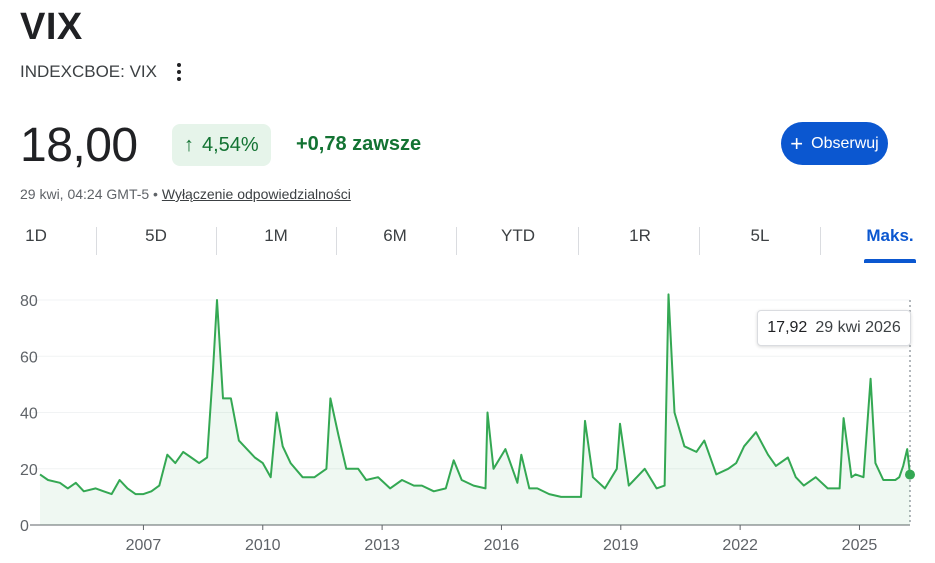  I want to click on range-tab-1d: 1D, so click(36, 235).